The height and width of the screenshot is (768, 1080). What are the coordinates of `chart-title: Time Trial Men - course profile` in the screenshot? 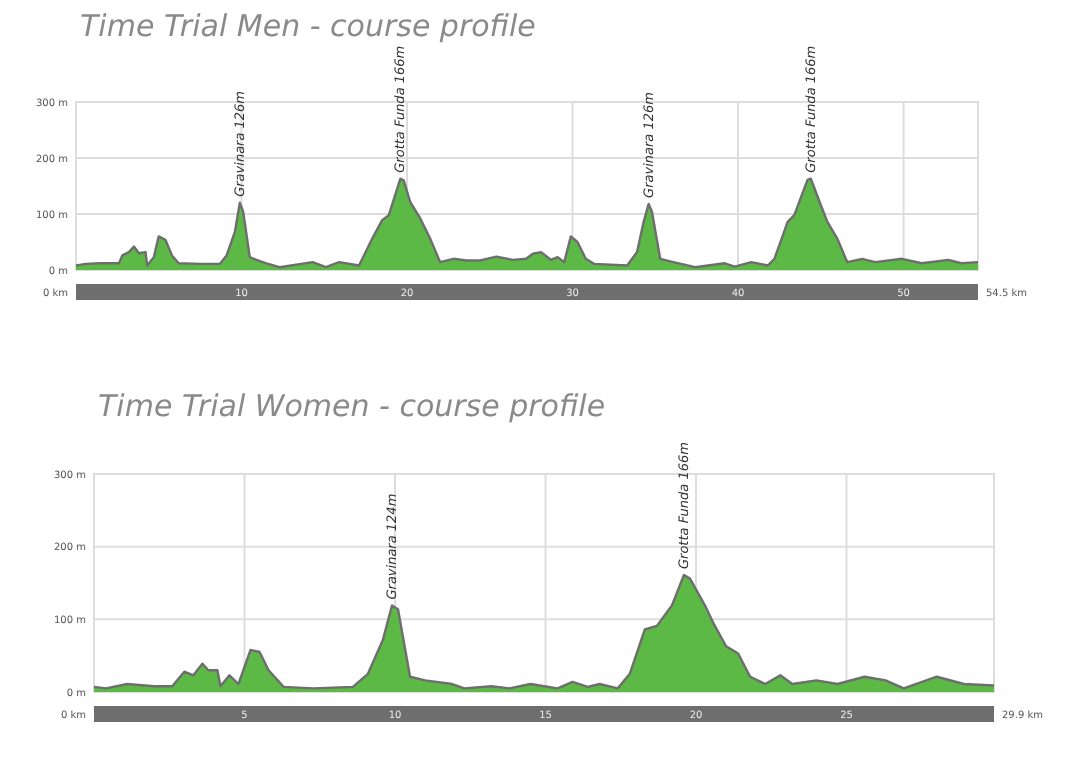 It's located at (308, 26).